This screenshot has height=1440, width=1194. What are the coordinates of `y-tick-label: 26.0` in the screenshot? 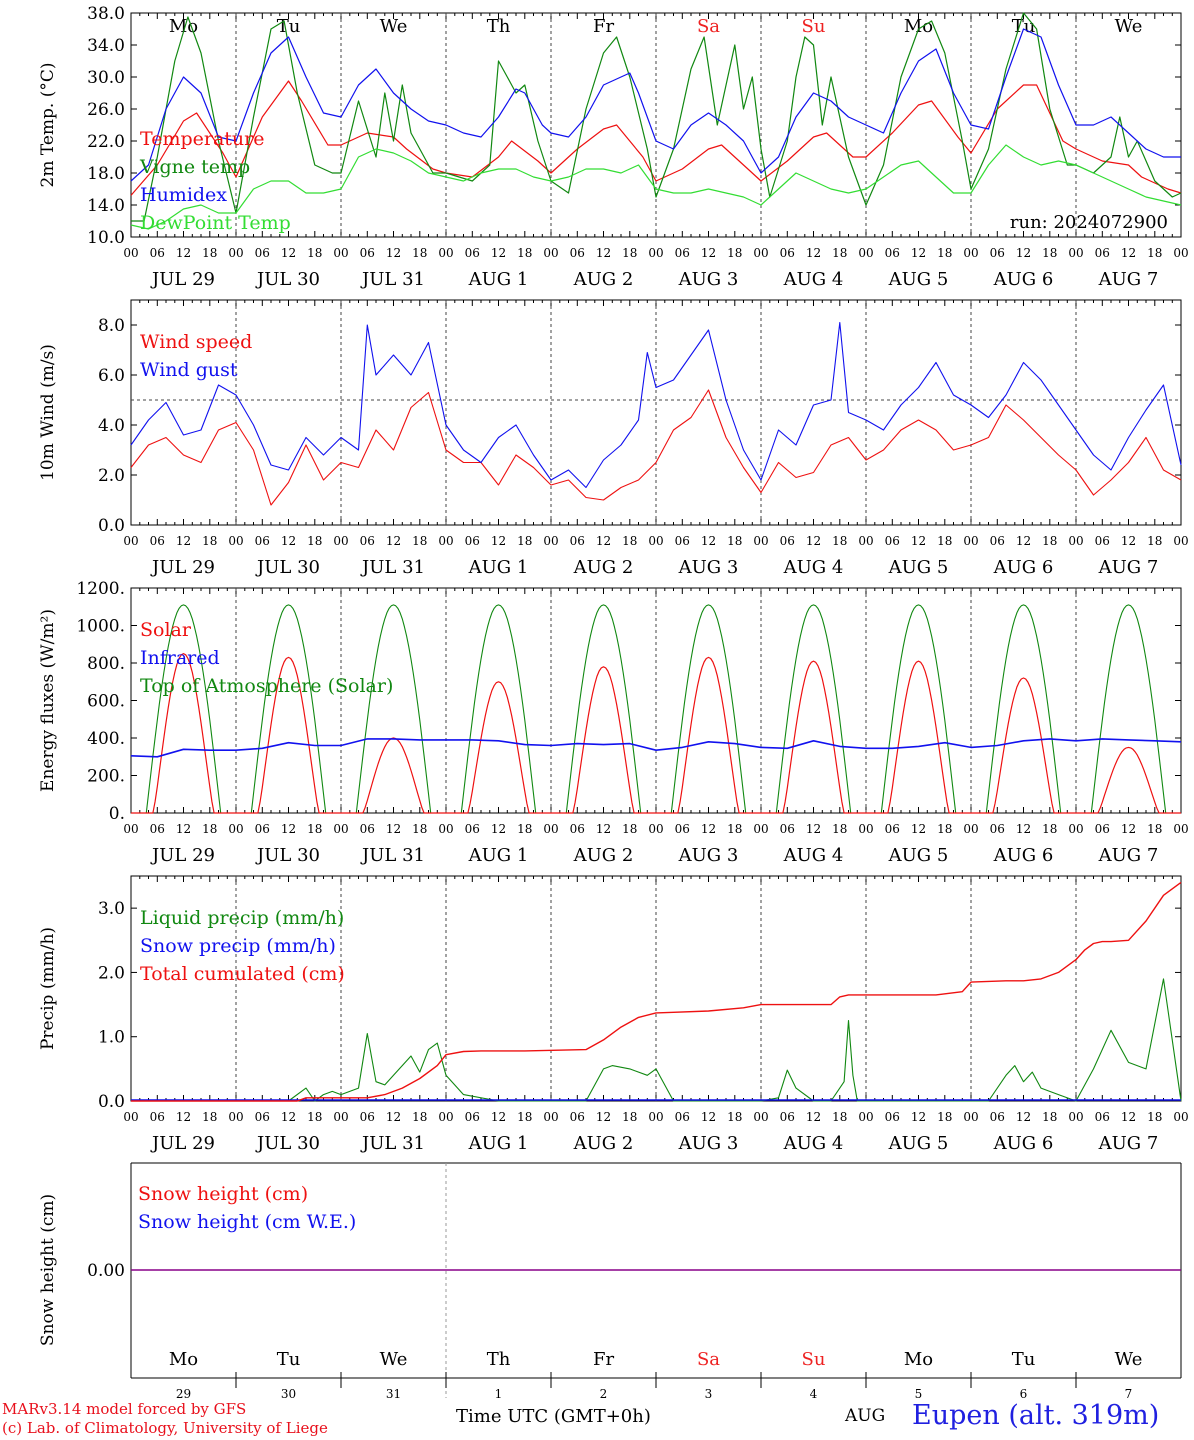 It's located at (106, 110).